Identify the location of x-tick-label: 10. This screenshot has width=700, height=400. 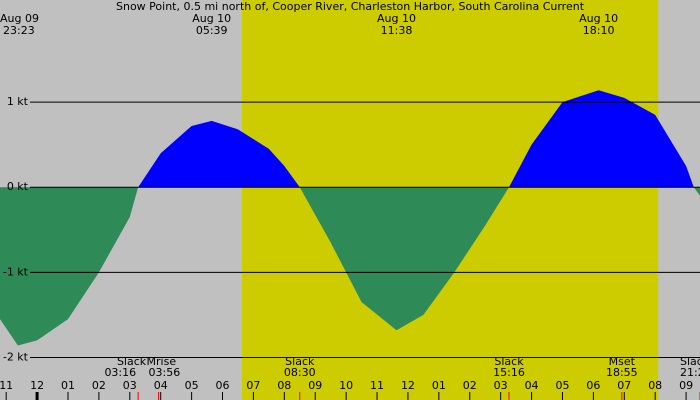
(346, 385).